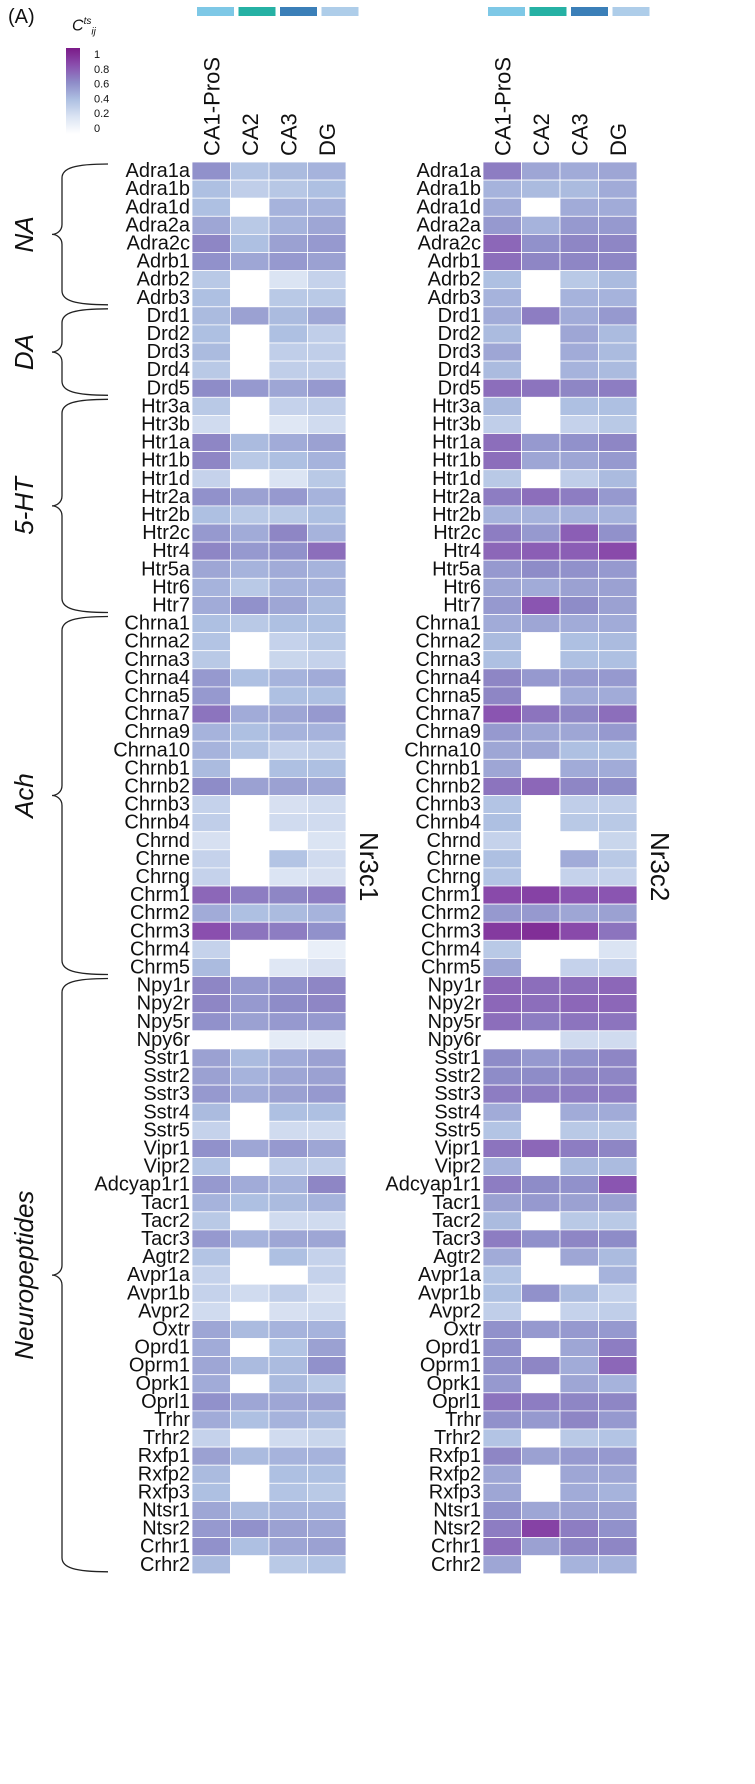 This screenshot has width=755, height=1784. I want to click on row-label: Oprm1, so click(450, 1366).